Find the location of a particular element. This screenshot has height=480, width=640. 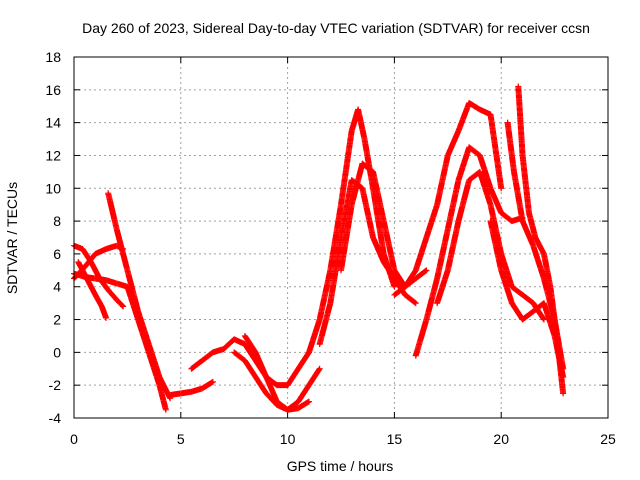

y-tick-label: 6 is located at coordinates (57, 254).